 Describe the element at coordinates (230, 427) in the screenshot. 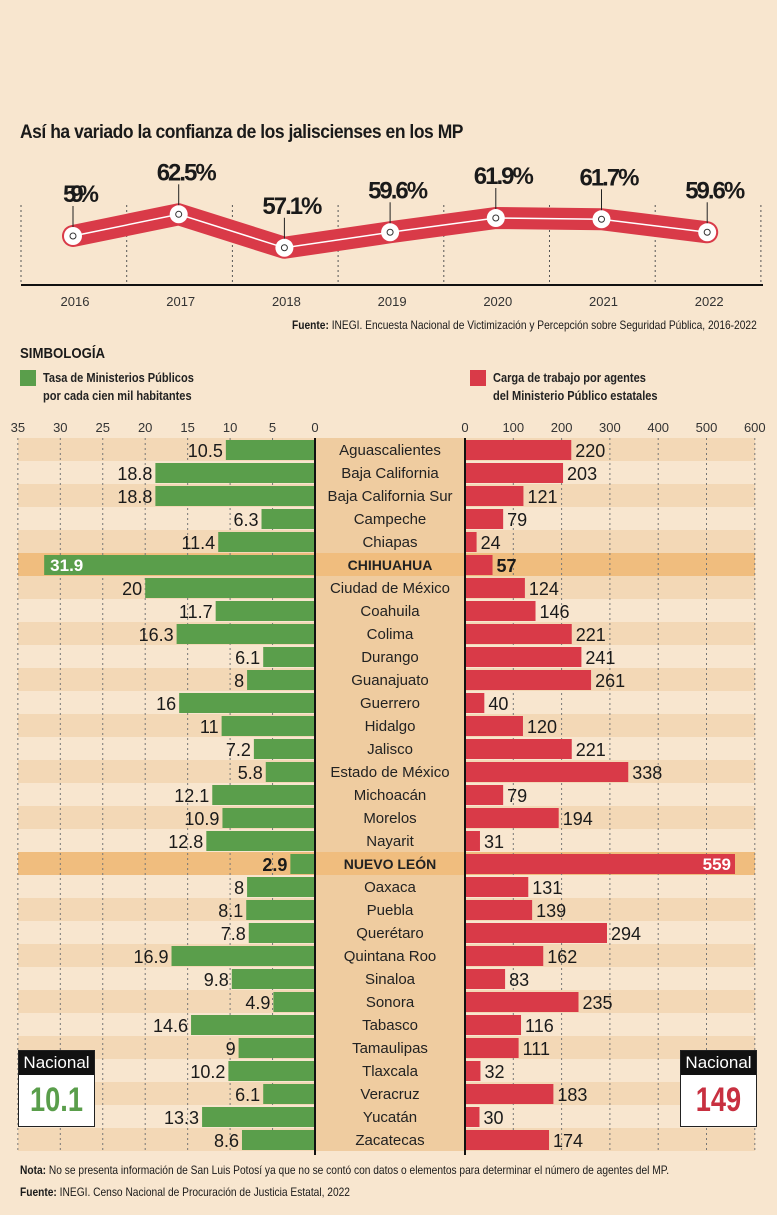

I see `left-tick-label: 10` at that location.